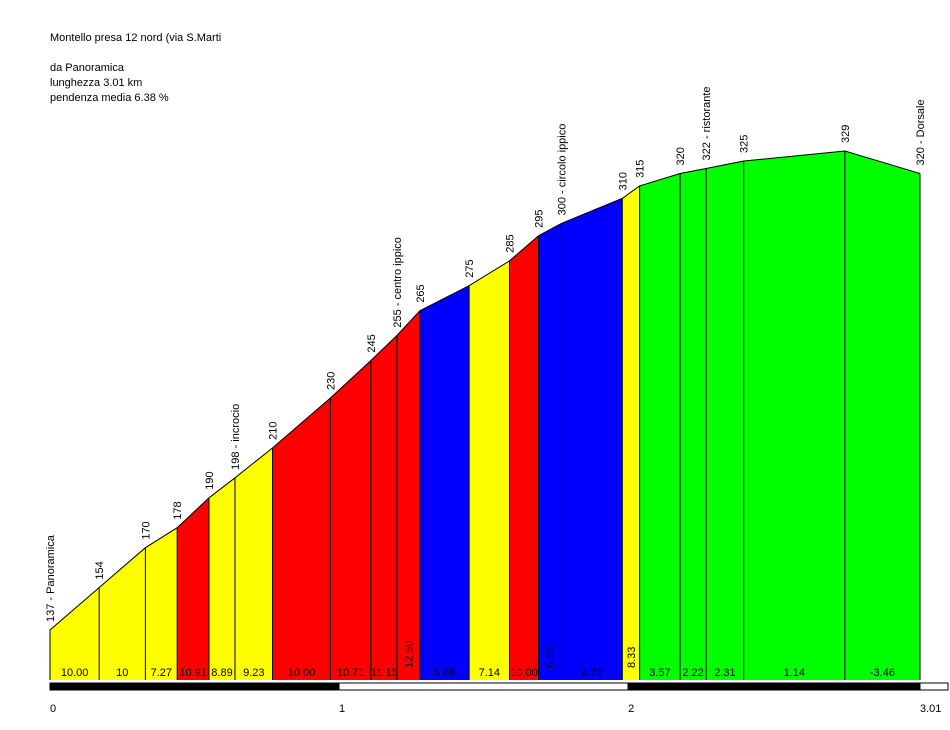 The image size is (950, 730). Describe the element at coordinates (331, 381) in the screenshot. I see `elevation-label: 230` at that location.